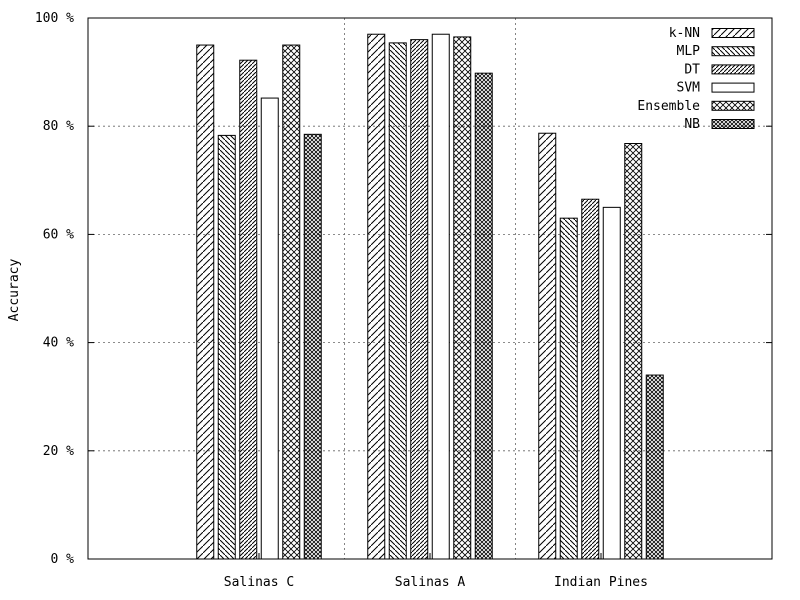  Describe the element at coordinates (696, 79) in the screenshot. I see `legend: k-NN MLP DT SVM Ensemble NB` at that location.